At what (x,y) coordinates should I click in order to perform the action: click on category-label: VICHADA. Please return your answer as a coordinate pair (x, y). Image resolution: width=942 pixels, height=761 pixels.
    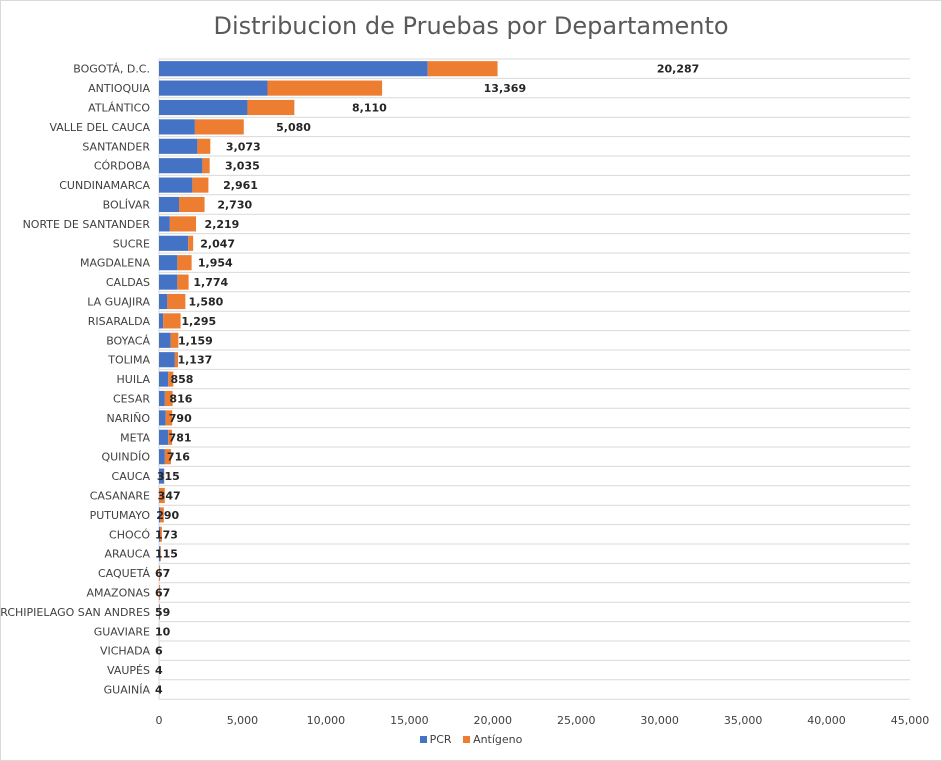
    Looking at the image, I should click on (125, 651).